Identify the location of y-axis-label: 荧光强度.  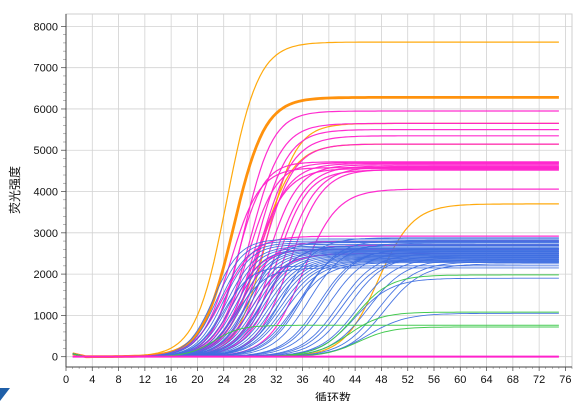
(14, 190).